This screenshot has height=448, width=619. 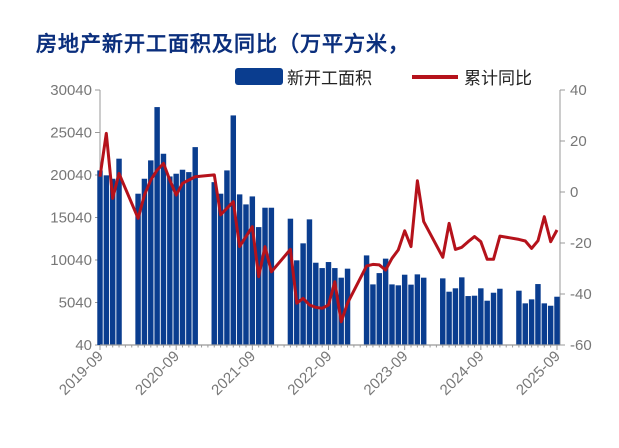 I want to click on legend-line-swatch, so click(x=435, y=76).